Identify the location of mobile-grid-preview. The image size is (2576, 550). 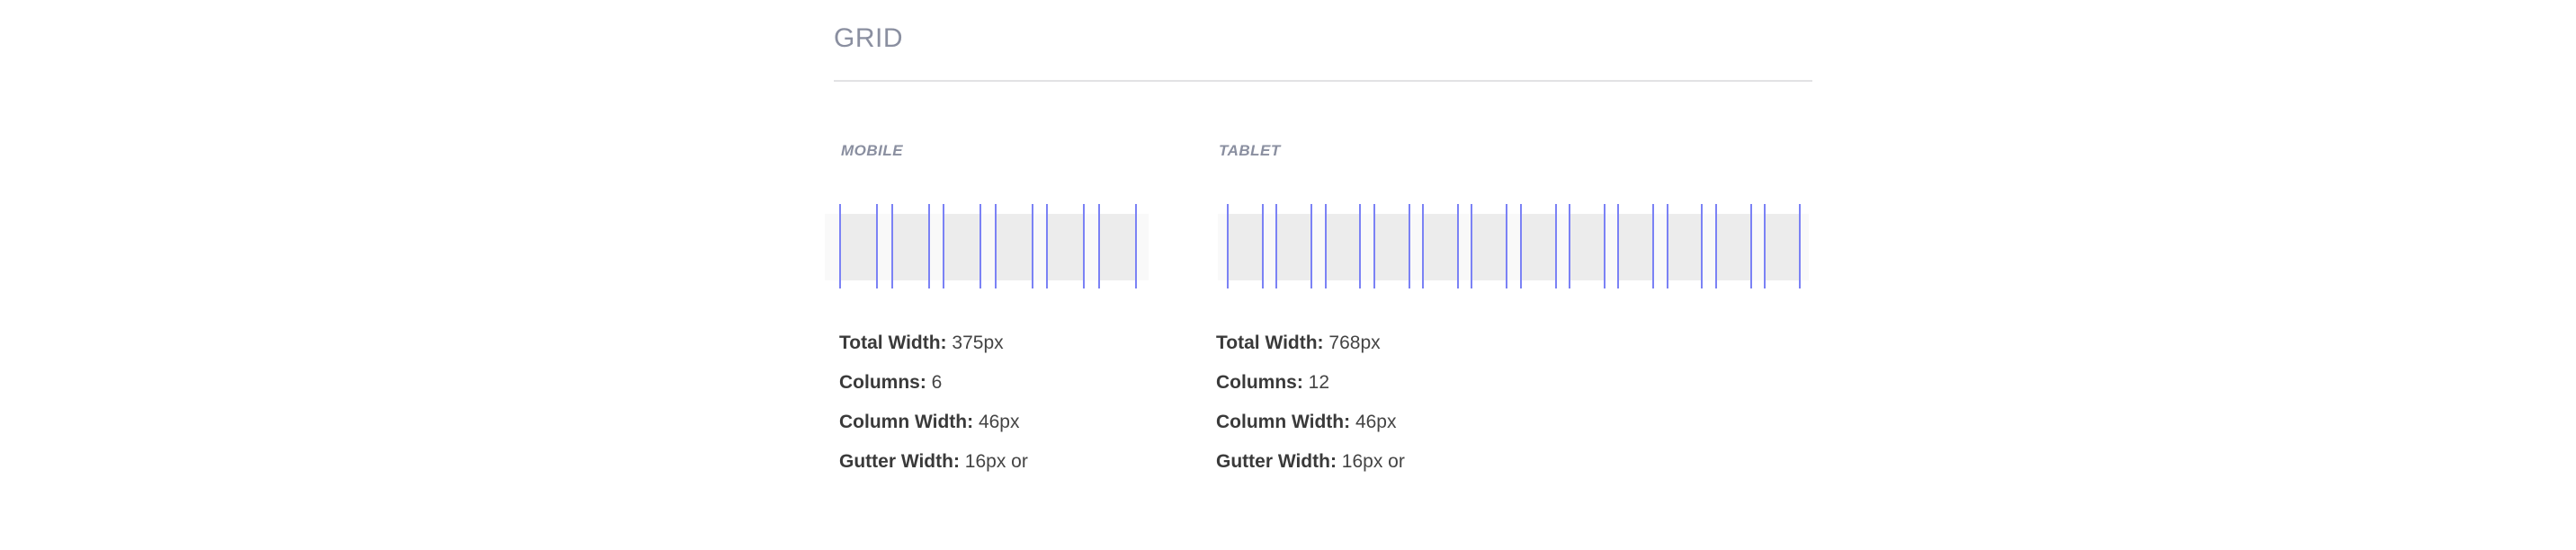
(987, 246).